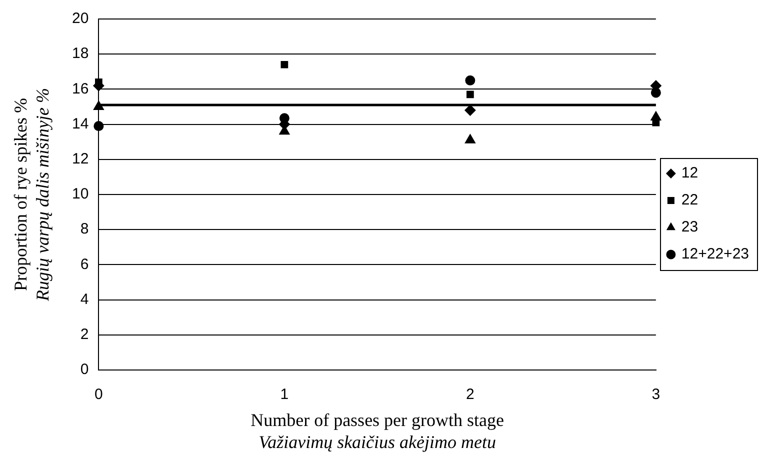 The height and width of the screenshot is (458, 763). I want to click on x-tick-label: 1, so click(284, 395).